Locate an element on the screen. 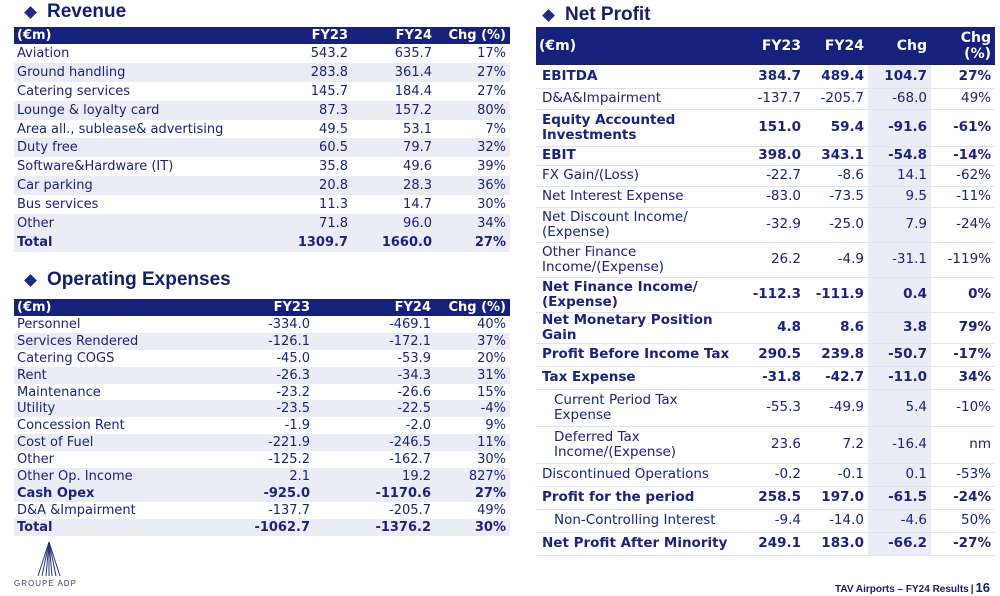 This screenshot has height=596, width=1000. opex-header-cell: FY24 is located at coordinates (374, 307).